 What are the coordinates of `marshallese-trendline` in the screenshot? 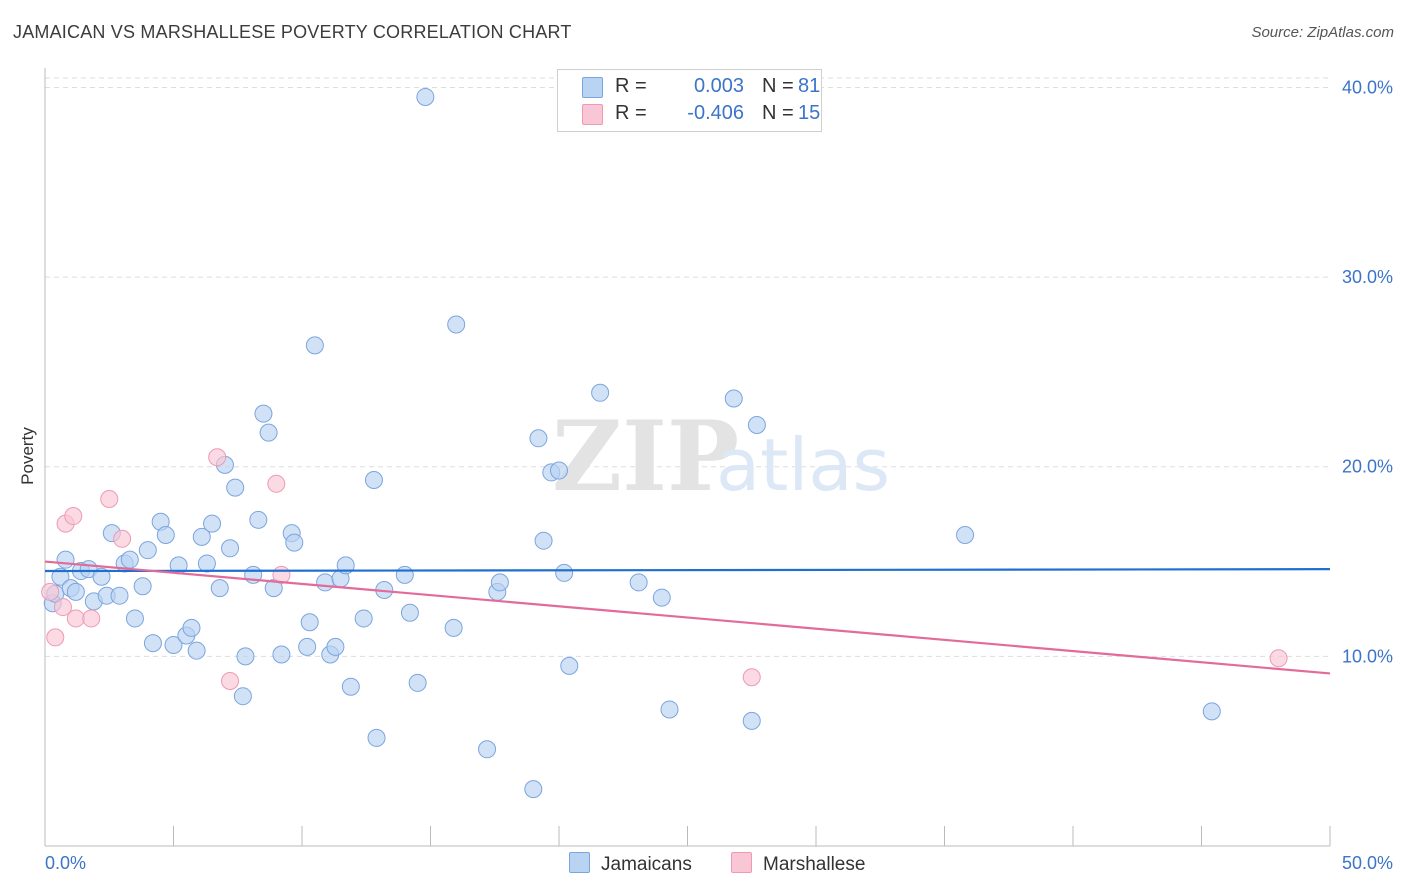 It's located at (687, 617).